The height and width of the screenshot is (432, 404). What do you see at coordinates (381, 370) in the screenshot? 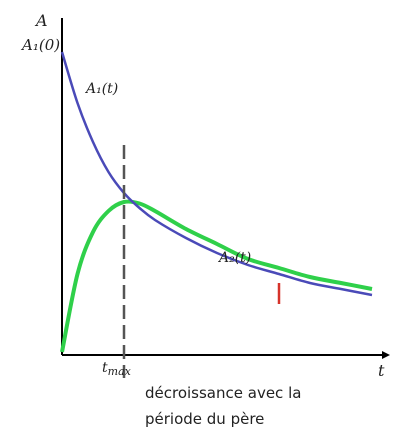
I see `x-axis-label: t` at bounding box center [381, 370].